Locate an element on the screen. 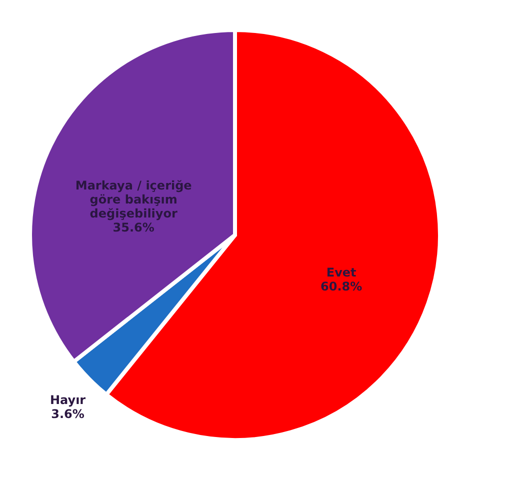 This screenshot has width=510, height=504. data-label: 60.8% is located at coordinates (341, 287).